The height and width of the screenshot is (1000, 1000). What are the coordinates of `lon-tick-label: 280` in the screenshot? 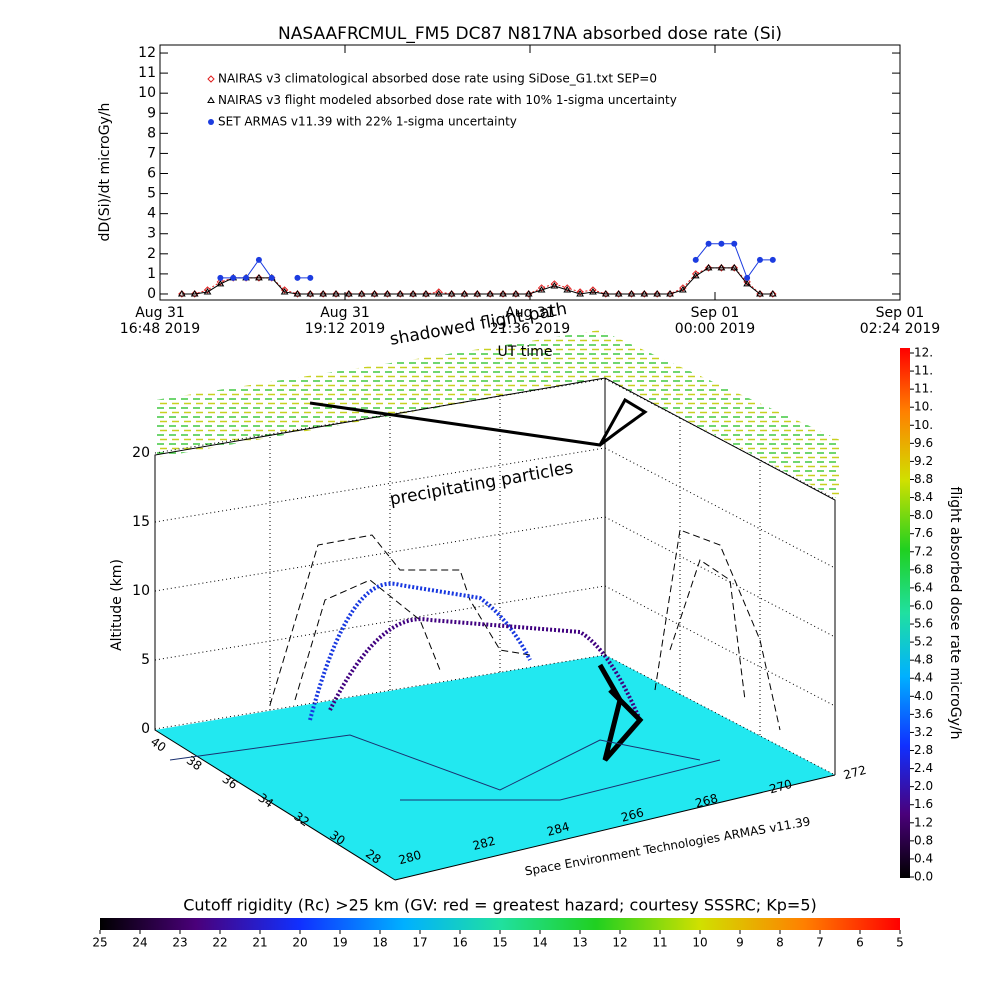 It's located at (410, 857).